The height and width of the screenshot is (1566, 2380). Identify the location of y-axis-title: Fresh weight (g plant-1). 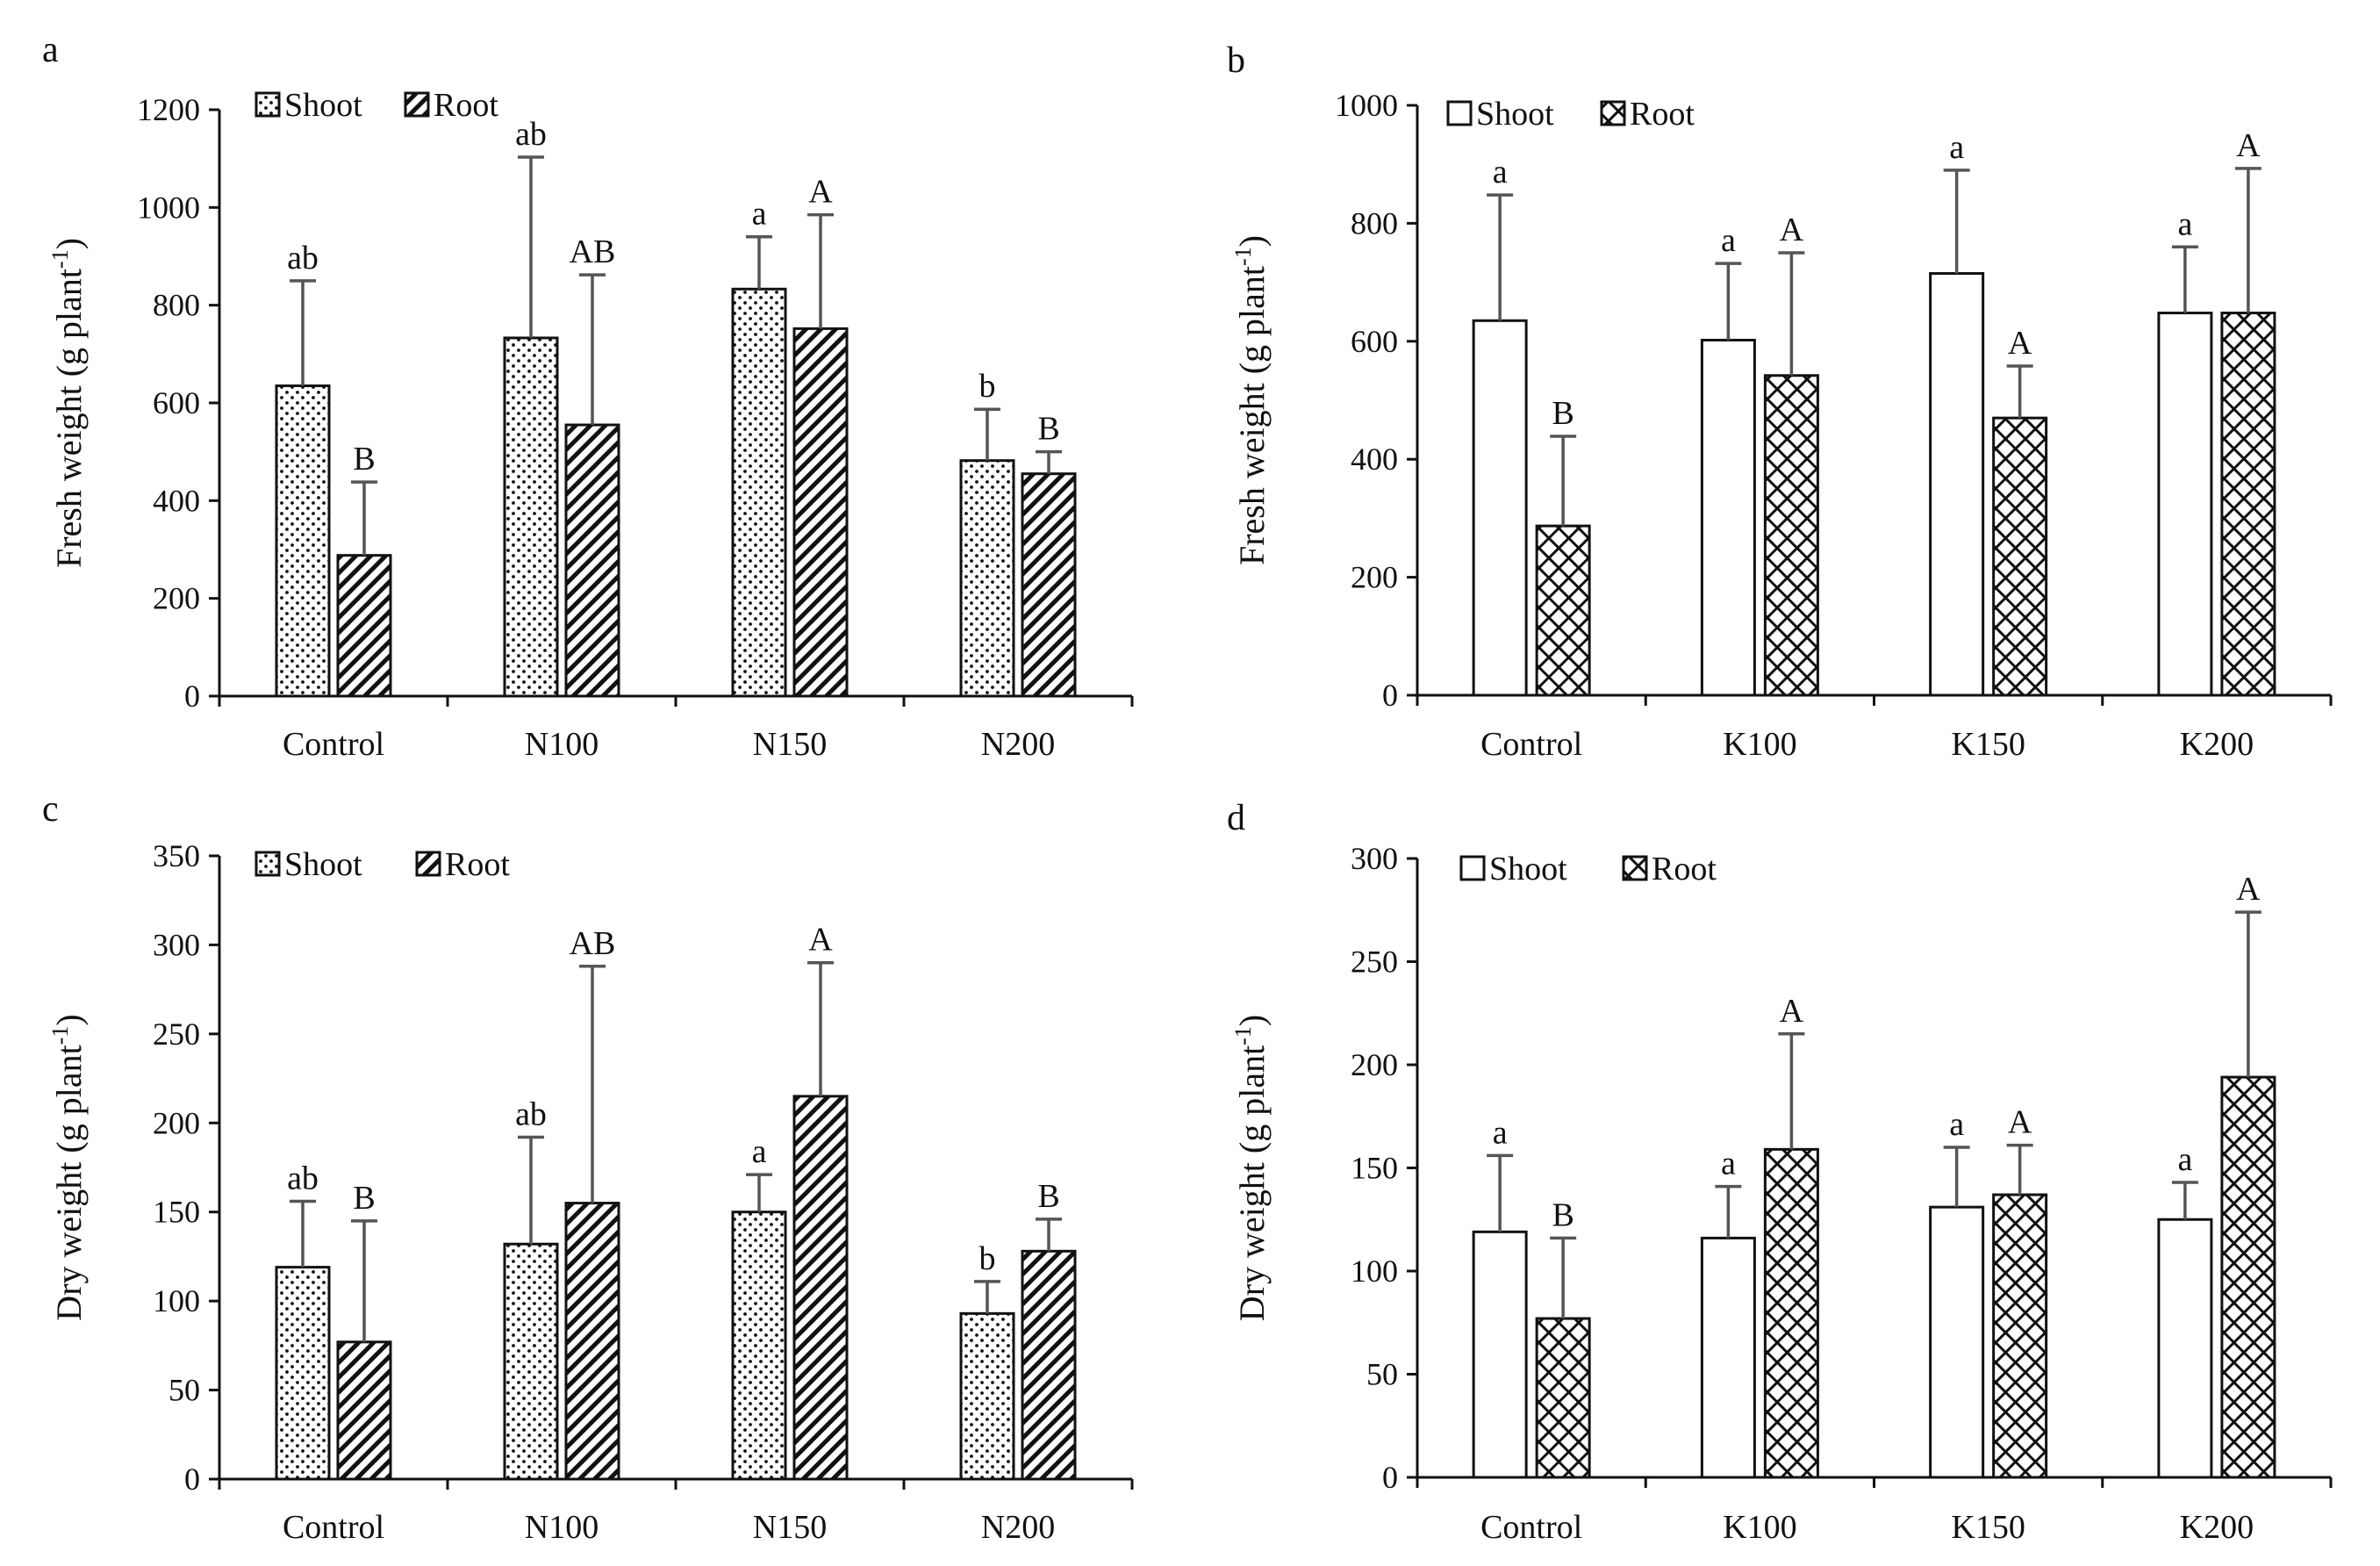
(1251, 400).